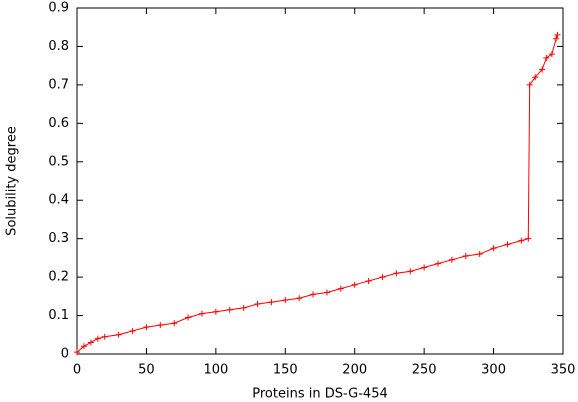 This screenshot has height=402, width=578. Describe the element at coordinates (58, 277) in the screenshot. I see `y-tick-label: 0.2` at that location.